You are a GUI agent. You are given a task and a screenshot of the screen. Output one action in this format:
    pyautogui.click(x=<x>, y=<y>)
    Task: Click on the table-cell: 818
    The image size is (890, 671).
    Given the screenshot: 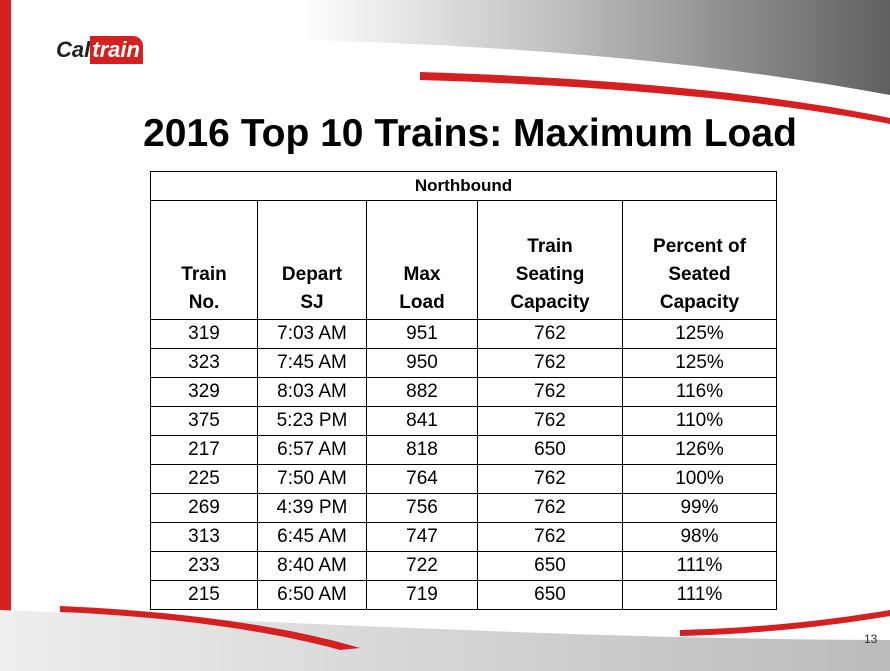 What is the action you would take?
    pyautogui.click(x=422, y=450)
    